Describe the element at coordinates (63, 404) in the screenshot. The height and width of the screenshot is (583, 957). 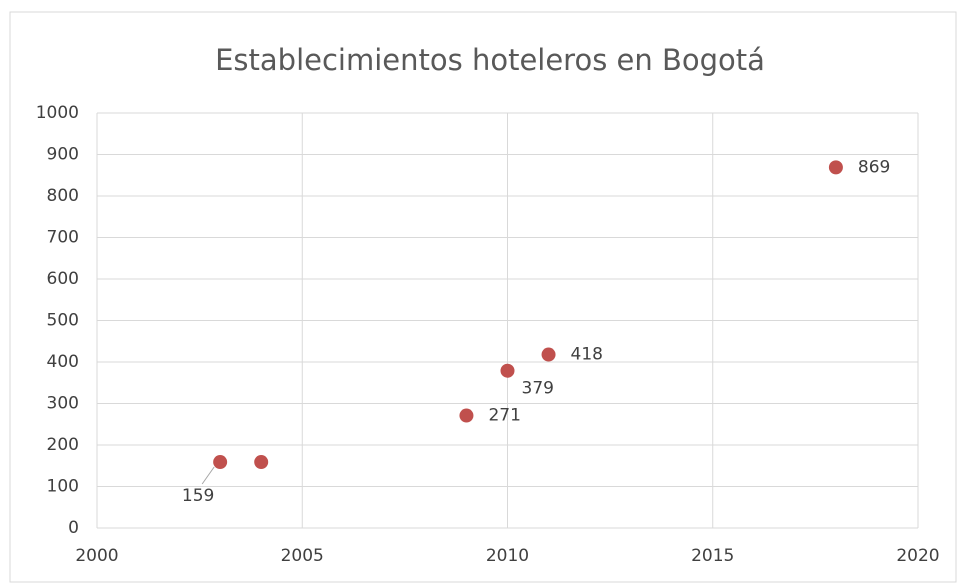
I see `y-tick-label: 300` at that location.